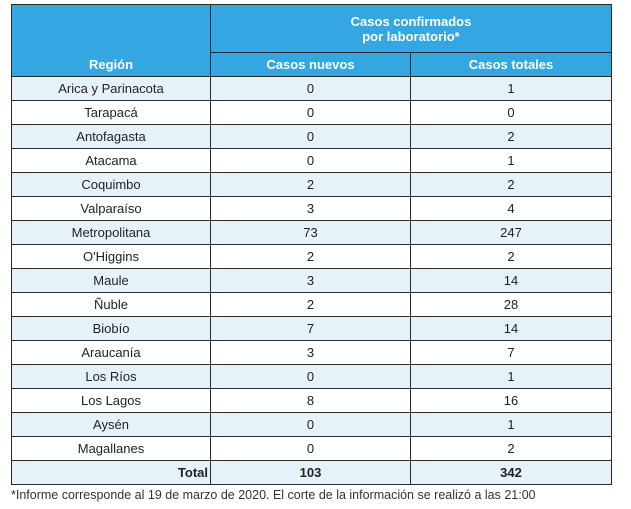 Image resolution: width=631 pixels, height=509 pixels. I want to click on table-row: Coquimbo 2 2, so click(311, 184).